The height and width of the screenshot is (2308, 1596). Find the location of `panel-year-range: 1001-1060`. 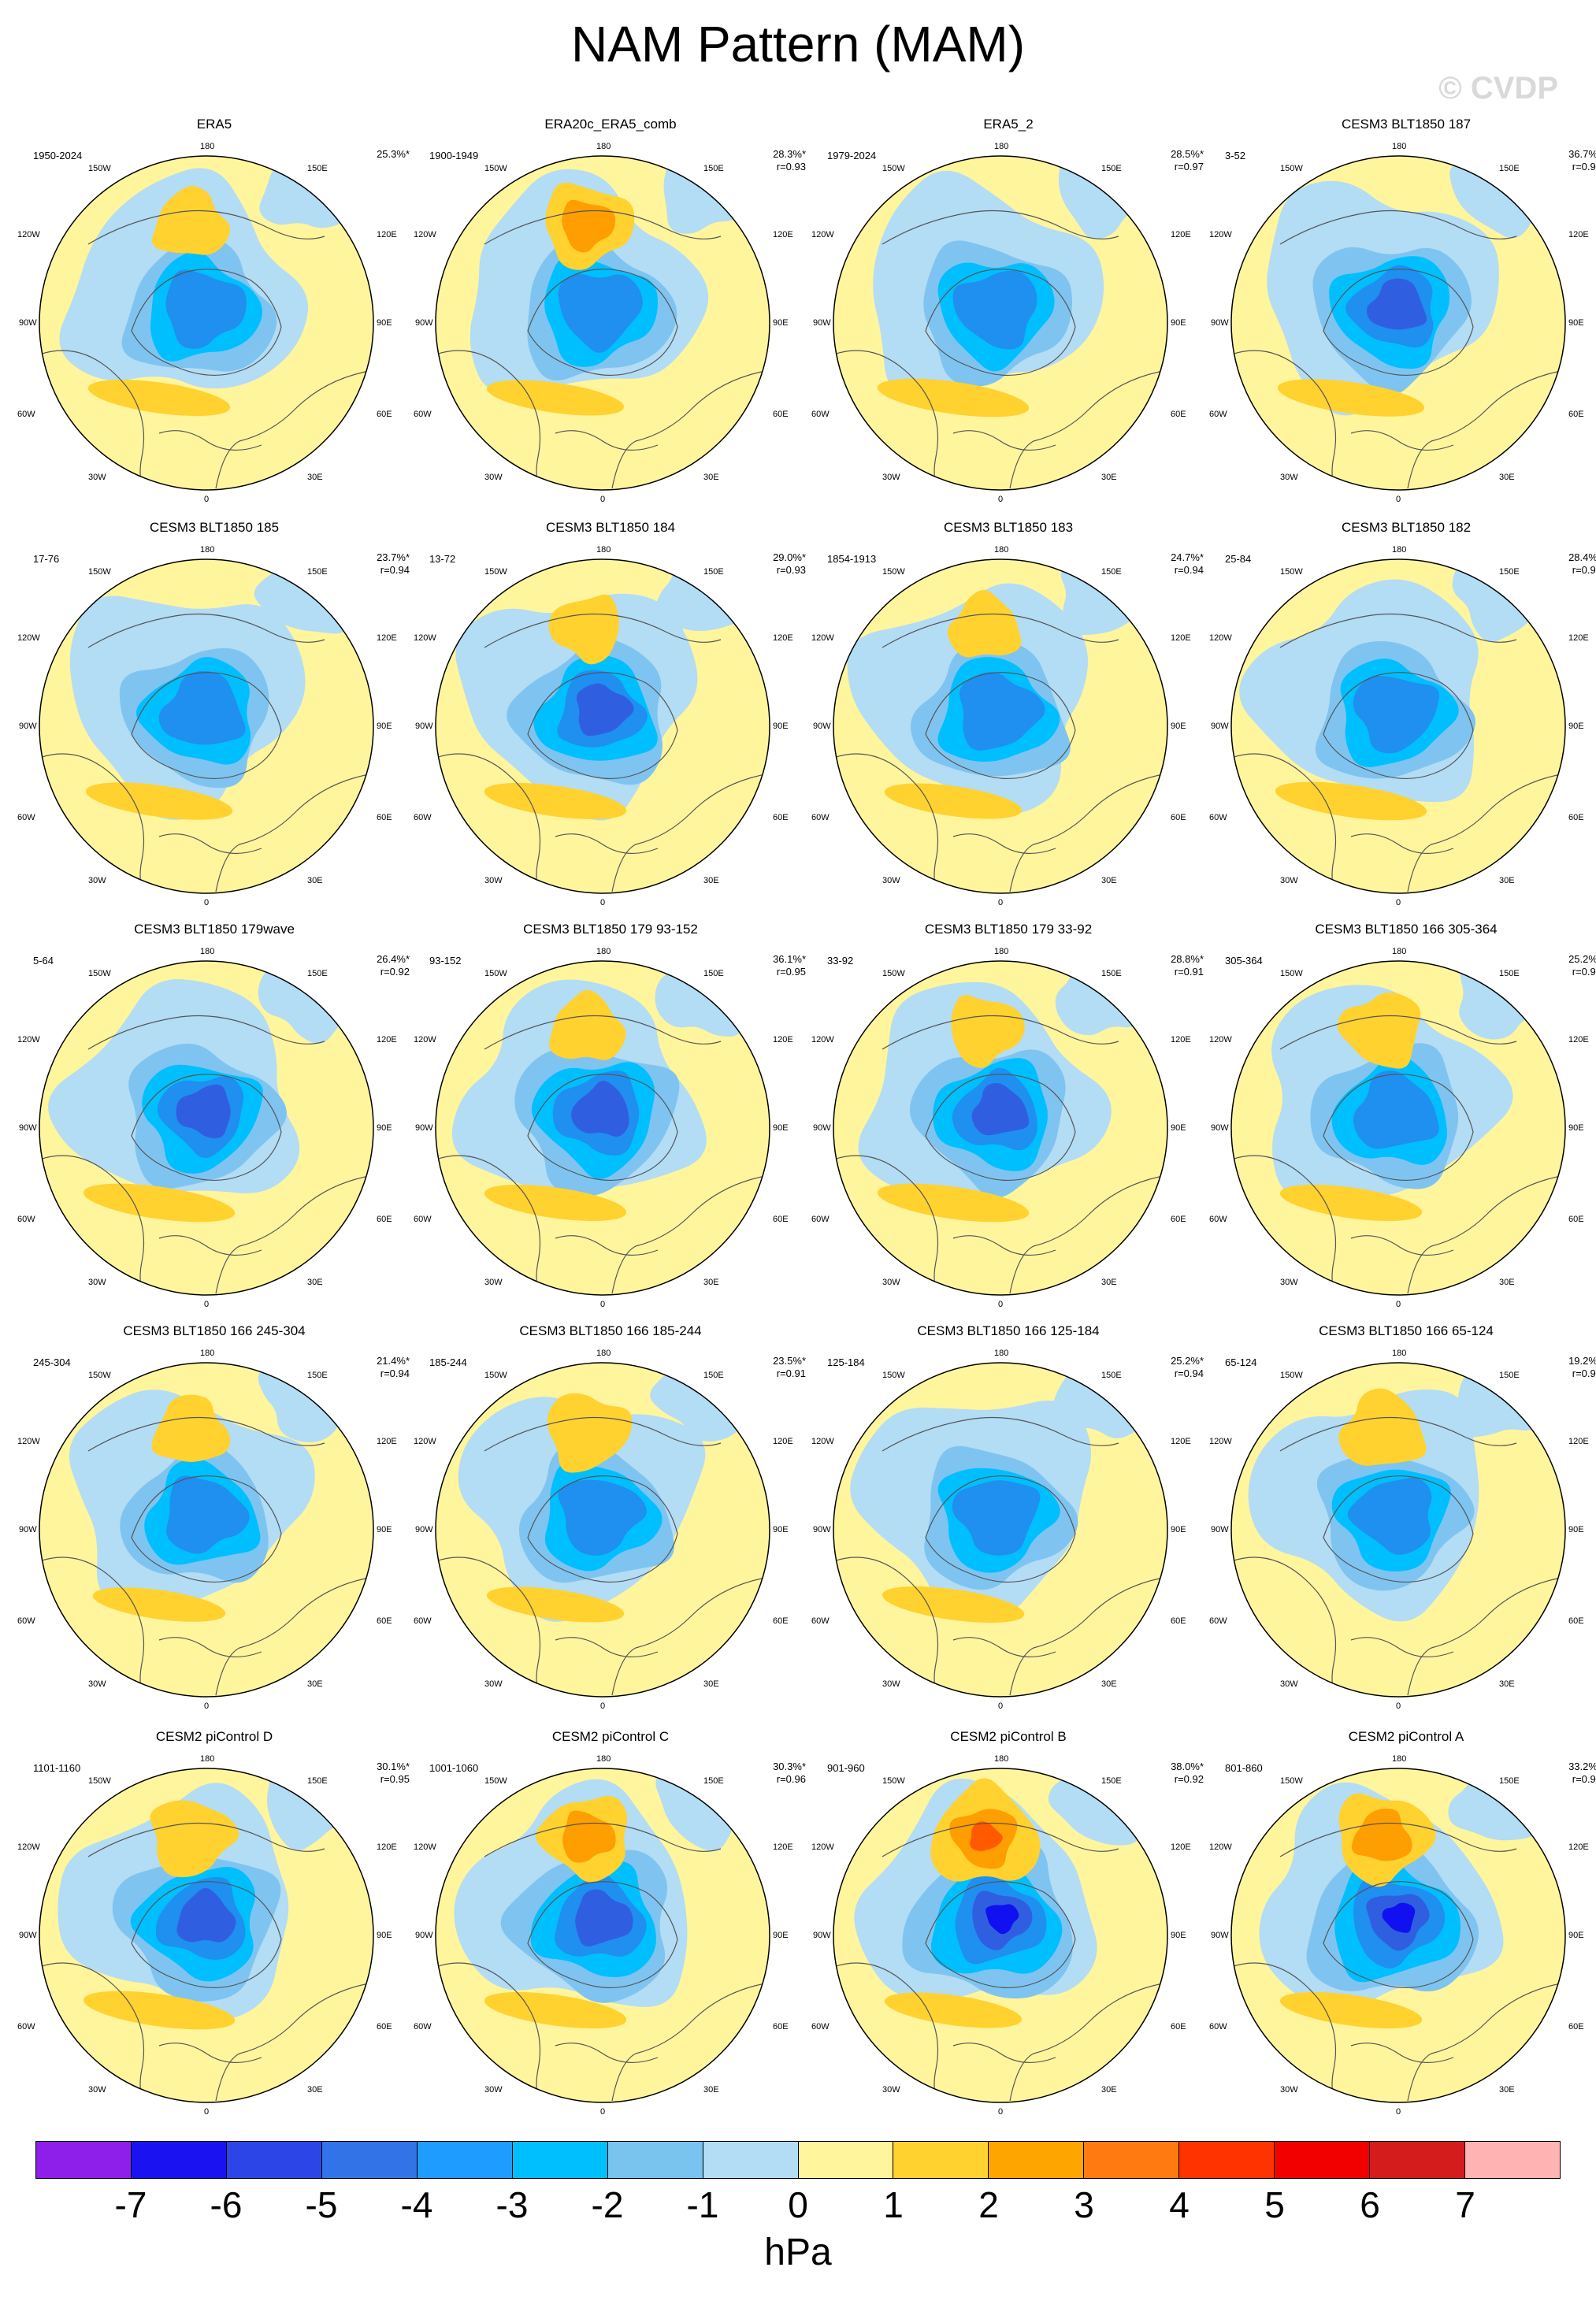

panel-year-range: 1001-1060 is located at coordinates (454, 1768).